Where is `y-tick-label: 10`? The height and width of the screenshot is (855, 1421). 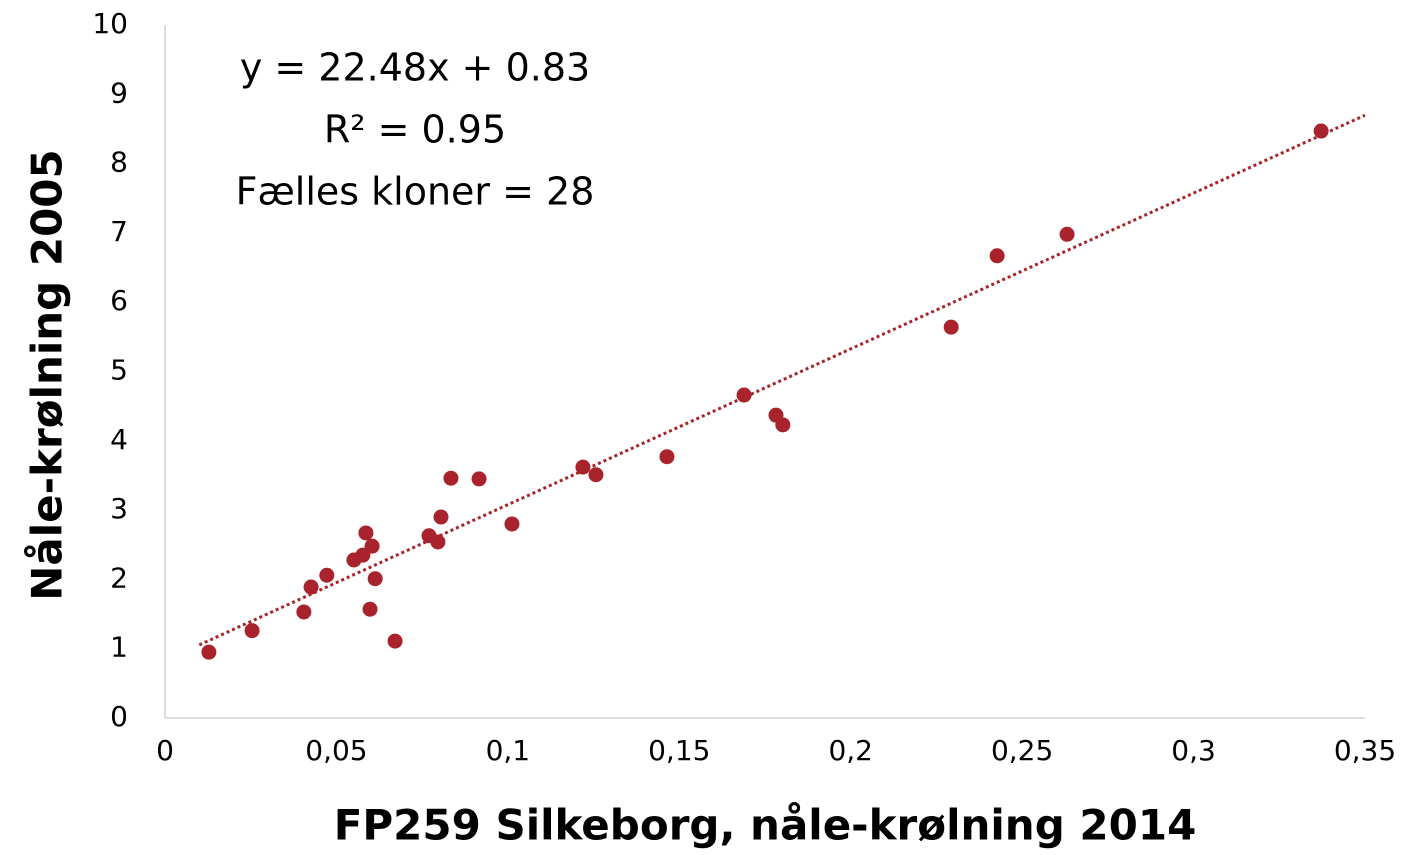
y-tick-label: 10 is located at coordinates (110, 23).